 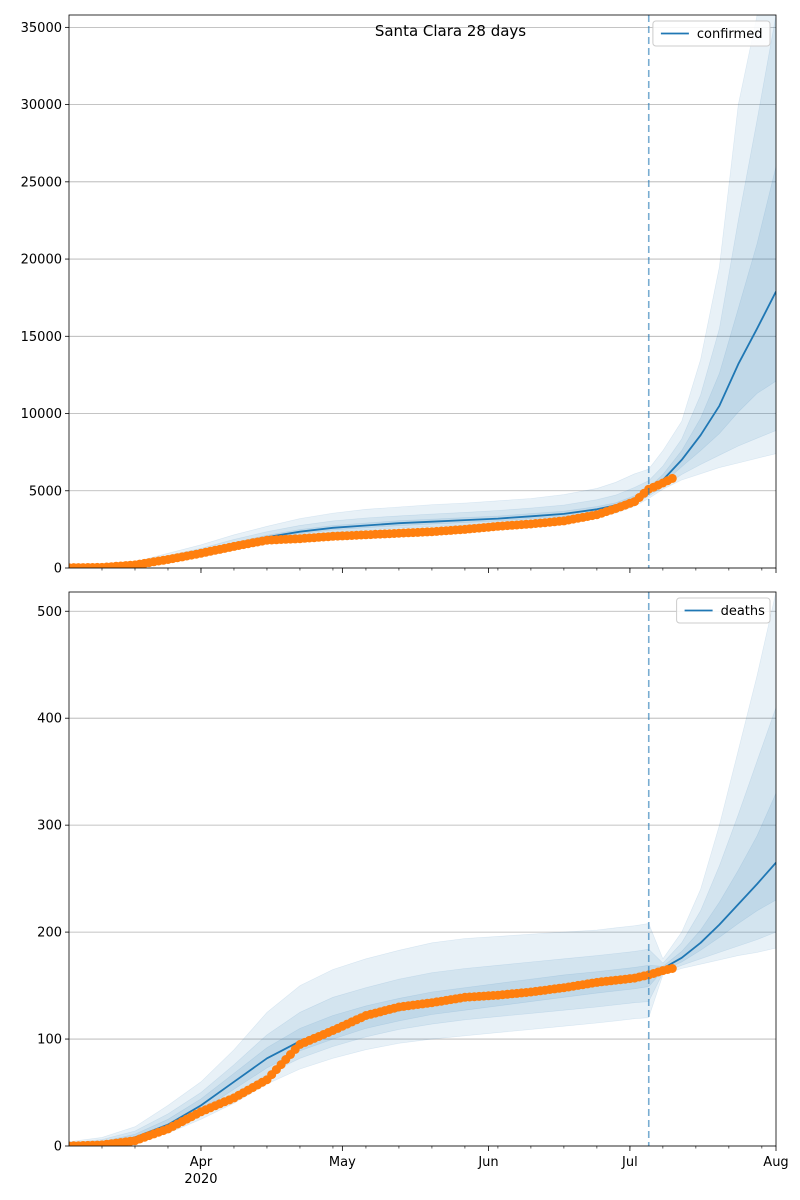 I want to click on x-tick-sublabel: 2020, so click(x=200, y=1179).